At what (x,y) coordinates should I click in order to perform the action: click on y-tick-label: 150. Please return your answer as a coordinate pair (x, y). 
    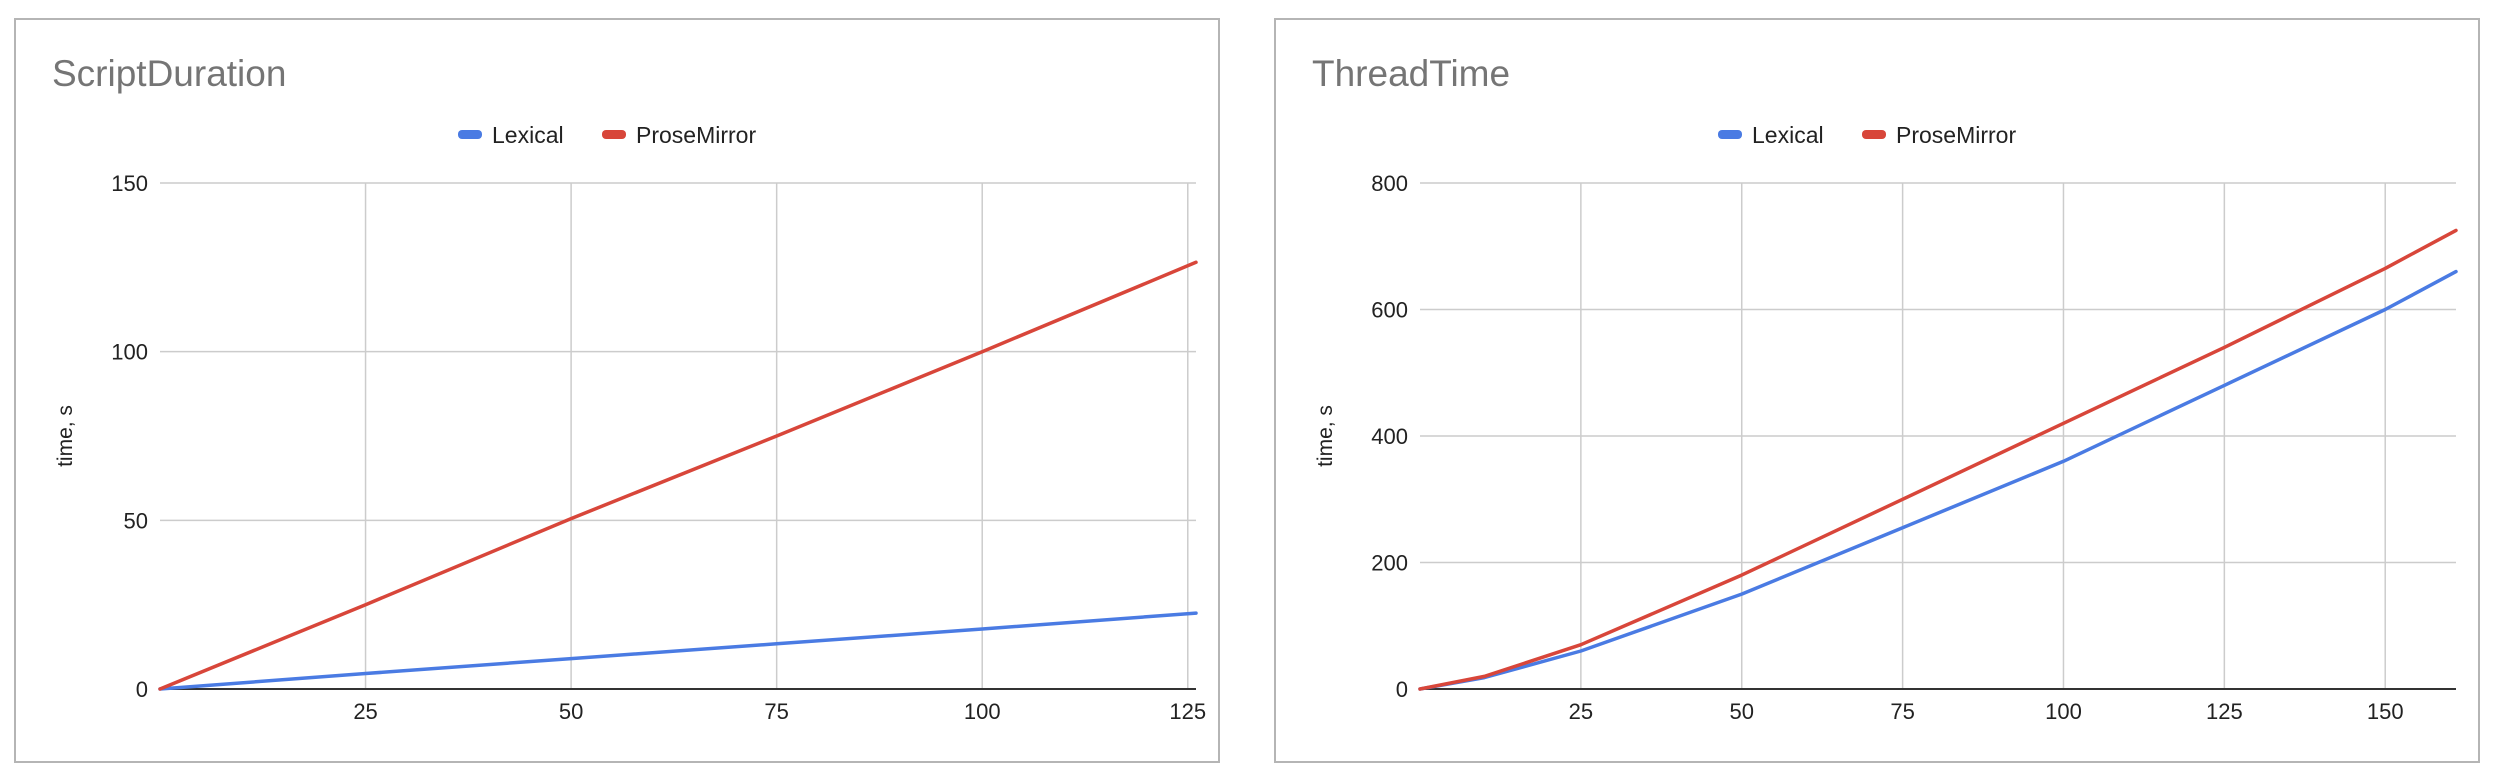
    Looking at the image, I should click on (129, 183).